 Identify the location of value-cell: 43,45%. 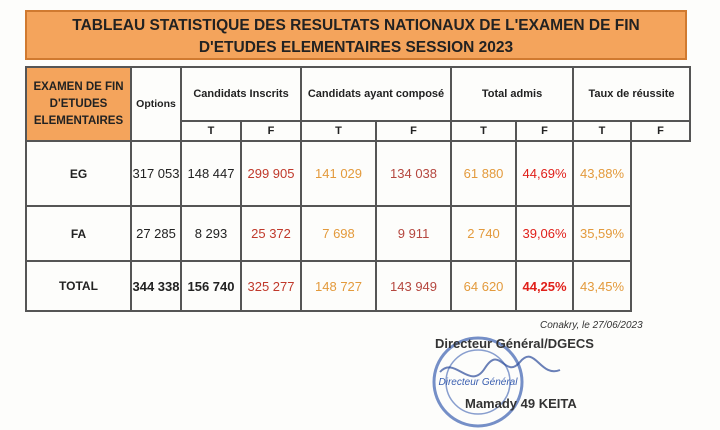
(602, 286).